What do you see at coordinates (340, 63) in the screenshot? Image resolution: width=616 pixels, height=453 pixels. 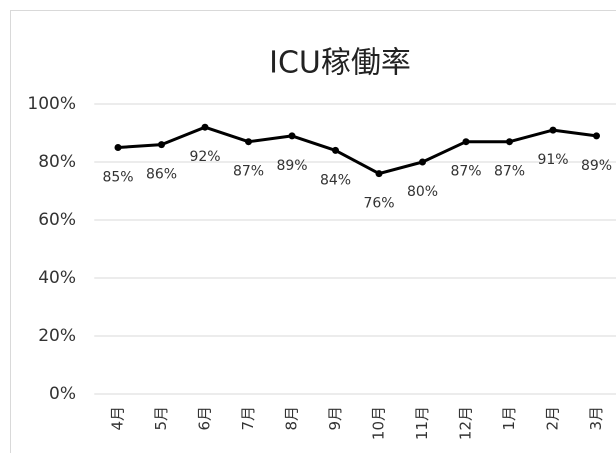 I see `chart-title: ICU稼働率` at bounding box center [340, 63].